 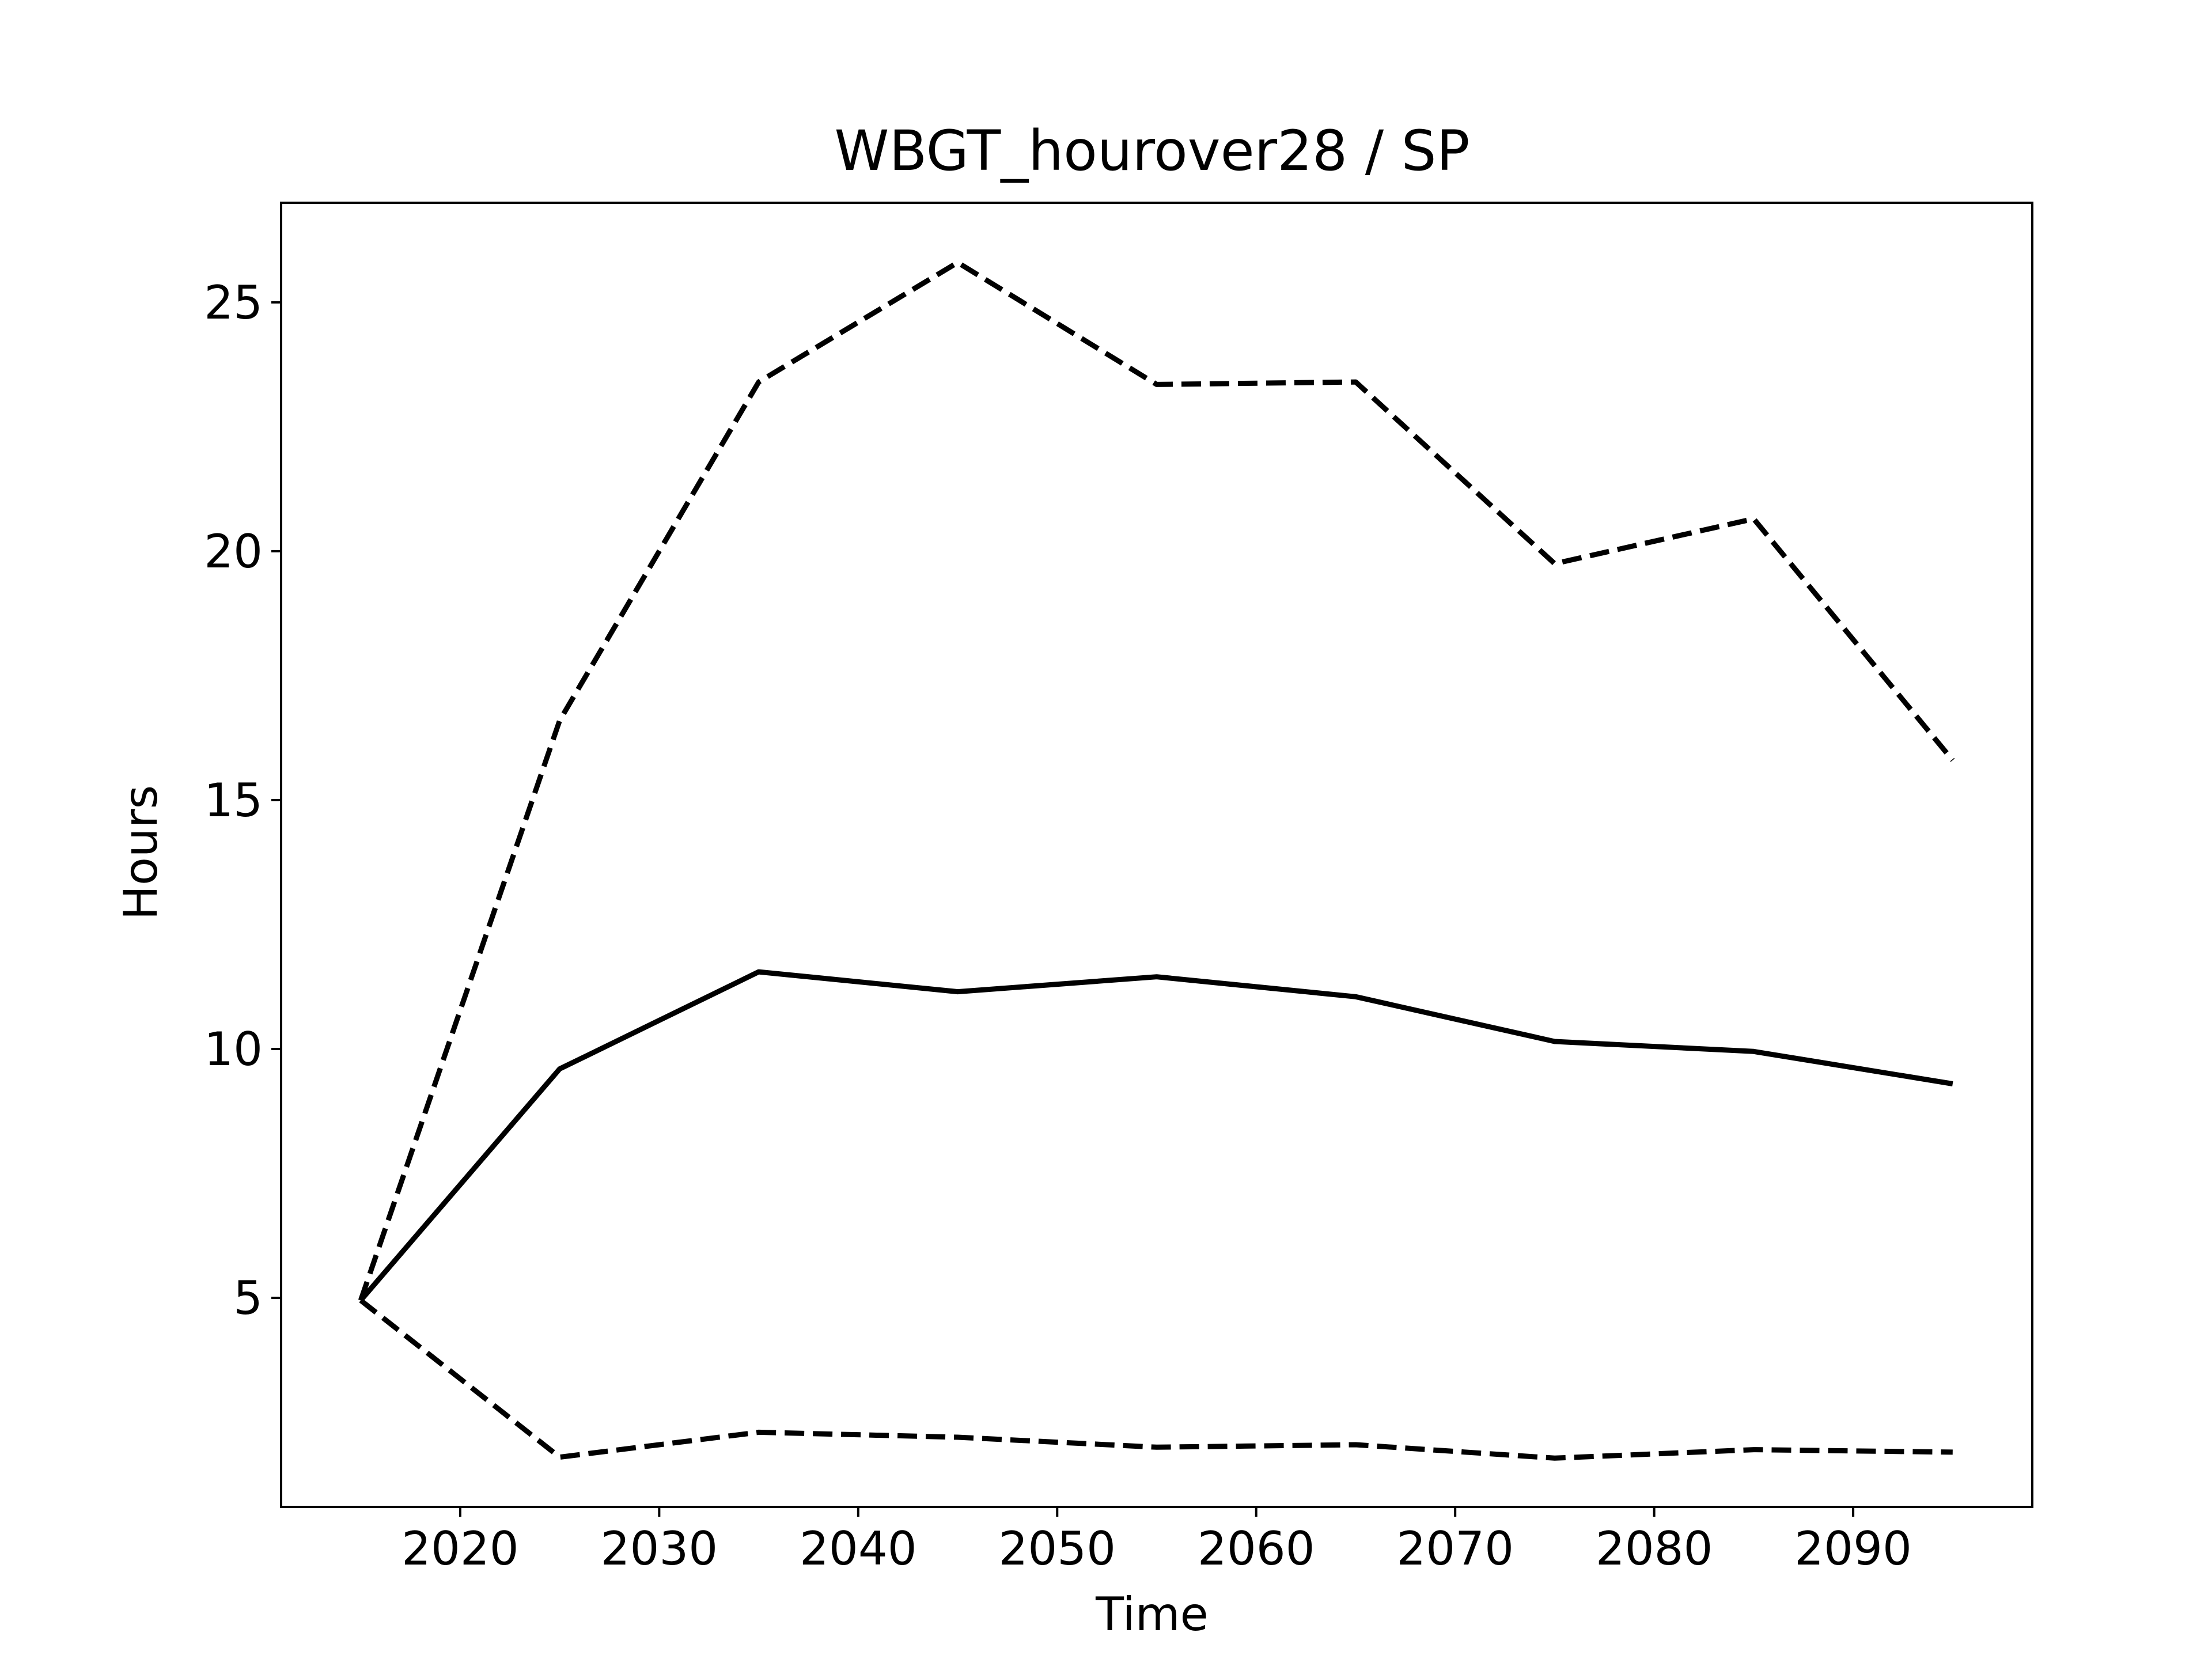 I want to click on chart-title: WBGT_hourover28 / SP, so click(x=1152, y=151).